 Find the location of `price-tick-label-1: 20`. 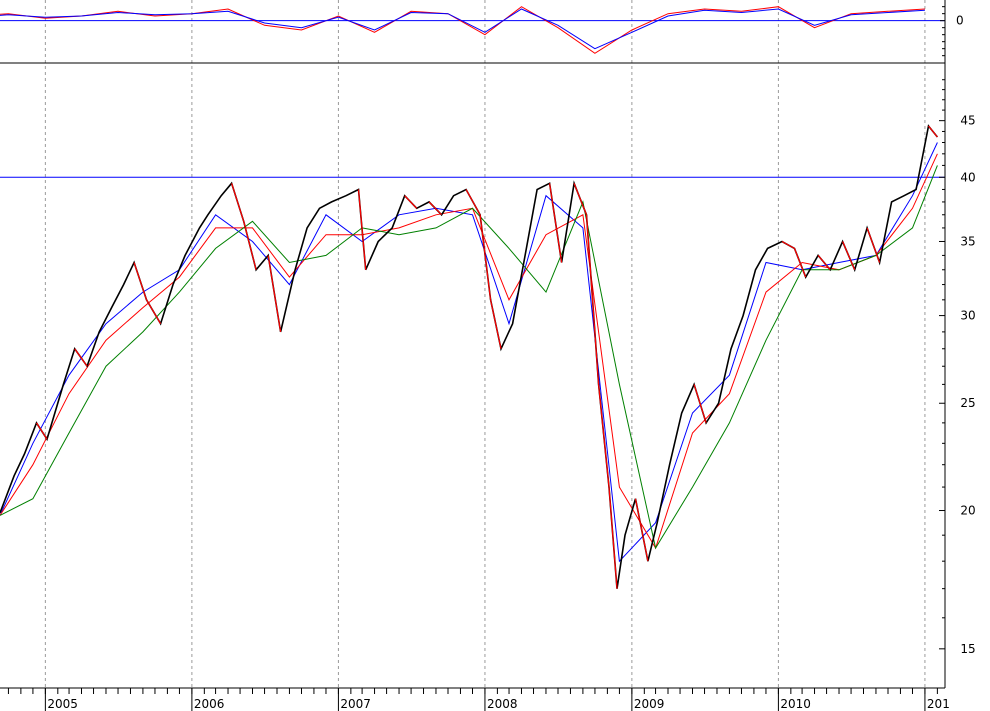

price-tick-label-1: 20 is located at coordinates (967, 511).